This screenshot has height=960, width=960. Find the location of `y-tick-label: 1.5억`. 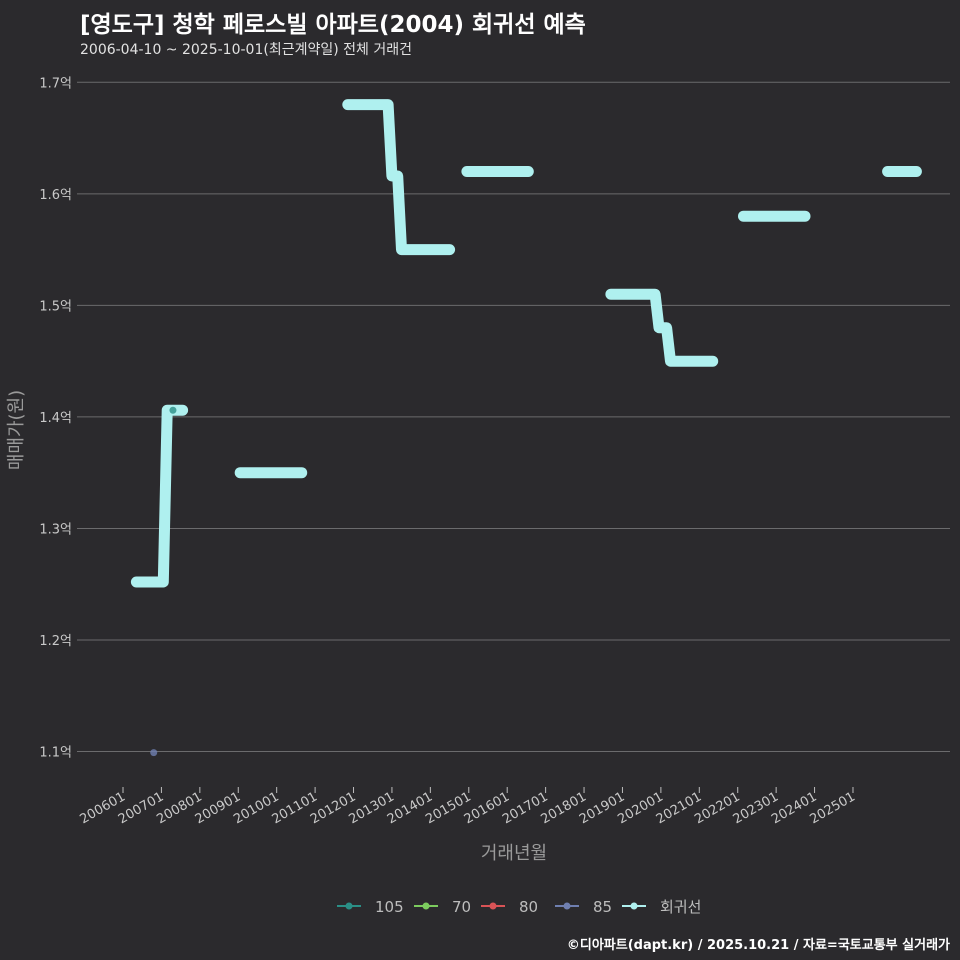

y-tick-label: 1.5억 is located at coordinates (55, 306).